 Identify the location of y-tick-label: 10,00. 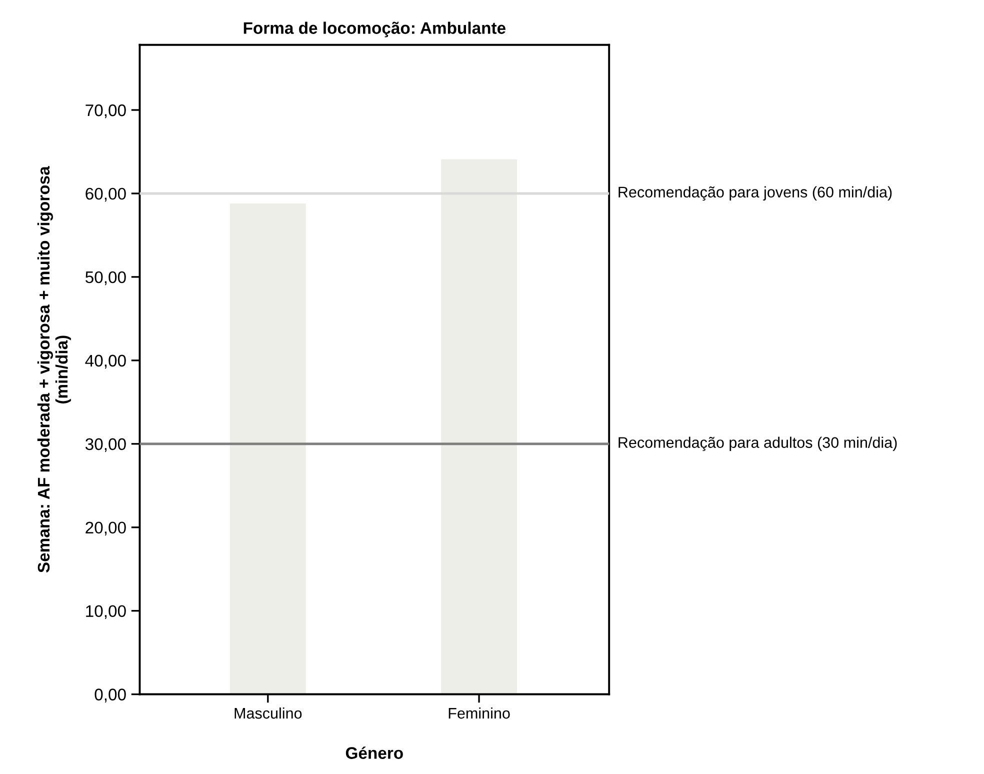
(106, 612).